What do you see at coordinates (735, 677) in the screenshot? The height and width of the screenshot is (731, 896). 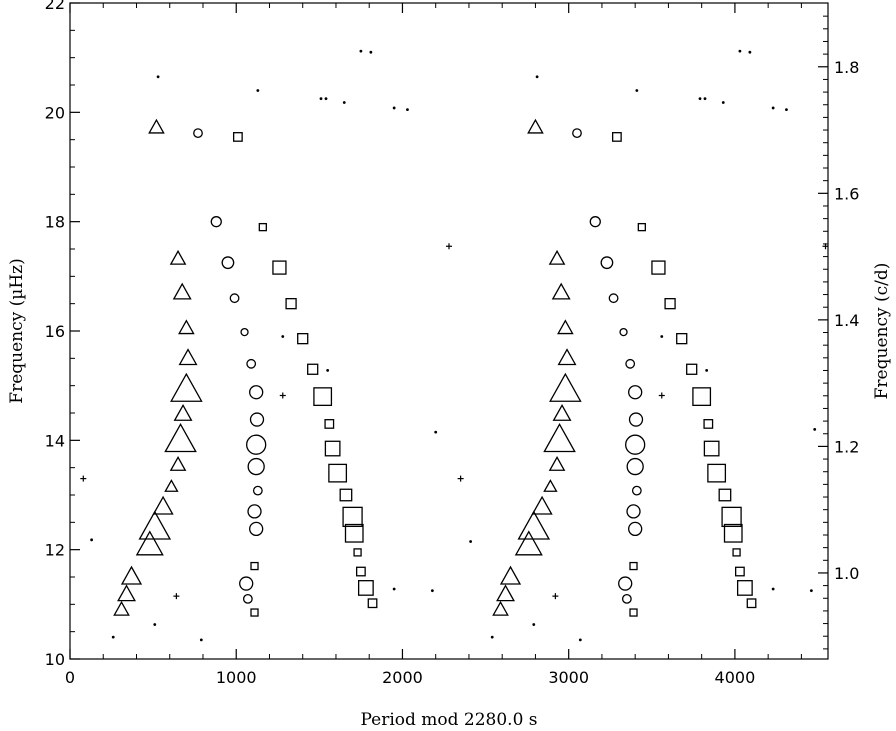 I see `x-tick-label: 4000` at bounding box center [735, 677].